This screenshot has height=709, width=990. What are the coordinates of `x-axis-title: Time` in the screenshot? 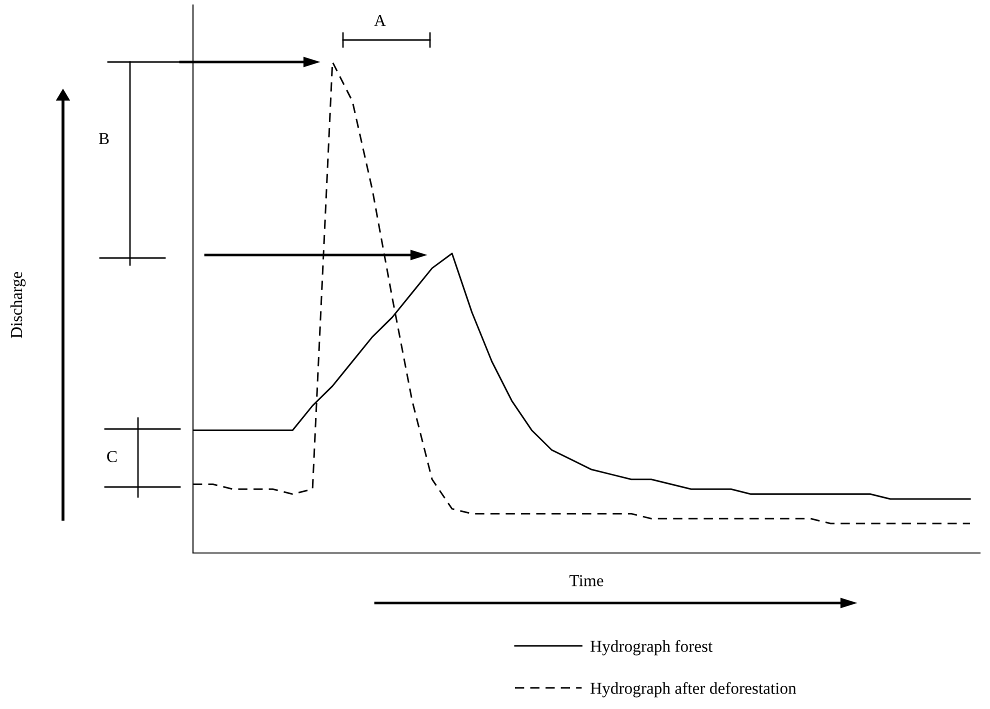 It's located at (587, 580).